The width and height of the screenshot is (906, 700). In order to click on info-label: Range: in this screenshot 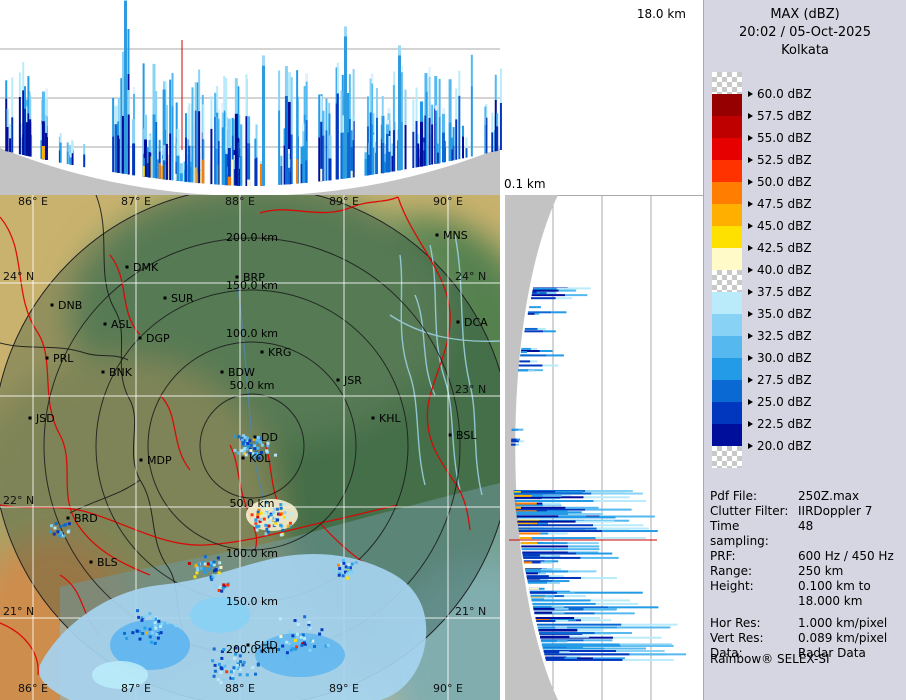, I will do `click(731, 571)`.